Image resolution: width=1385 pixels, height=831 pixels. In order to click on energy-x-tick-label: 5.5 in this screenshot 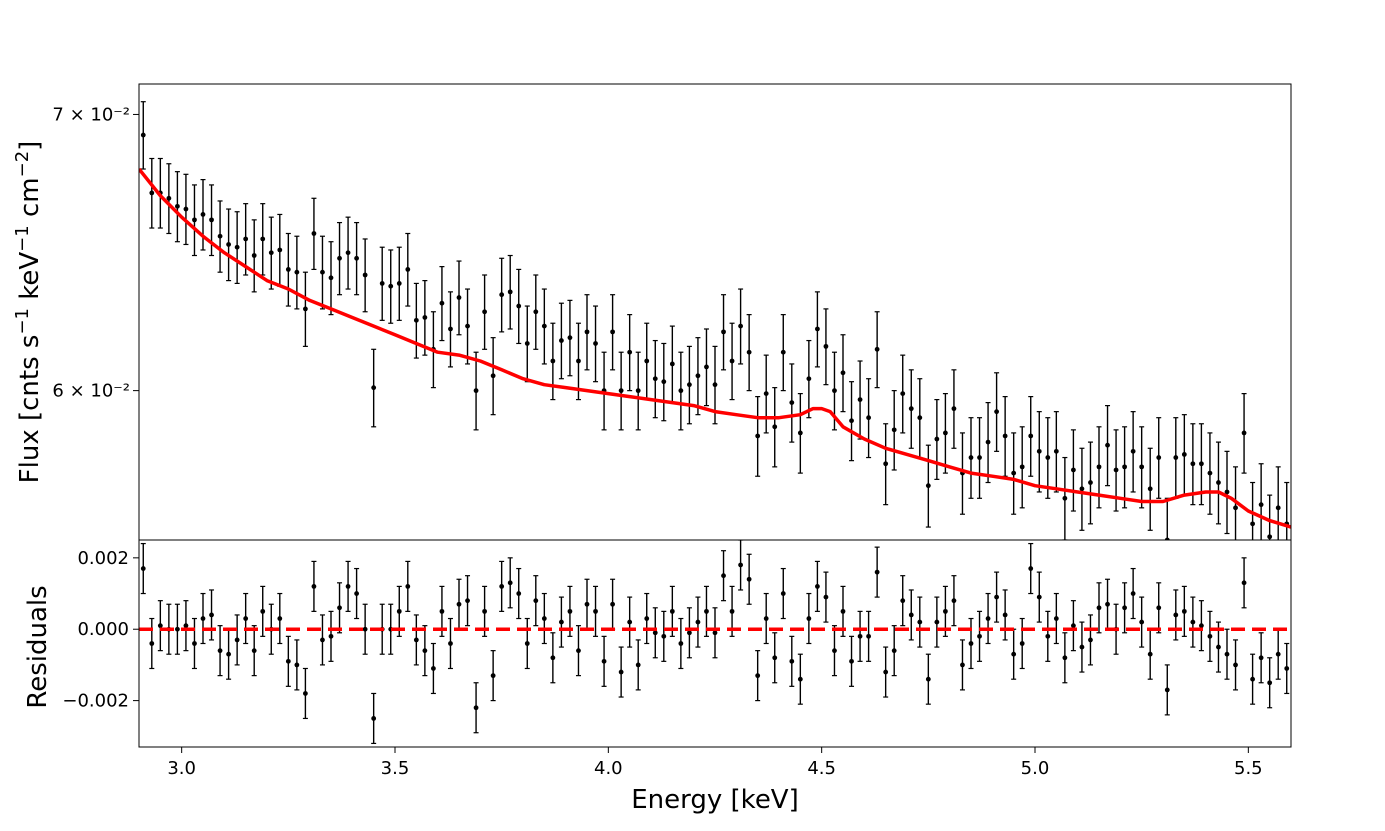, I will do `click(1248, 768)`.